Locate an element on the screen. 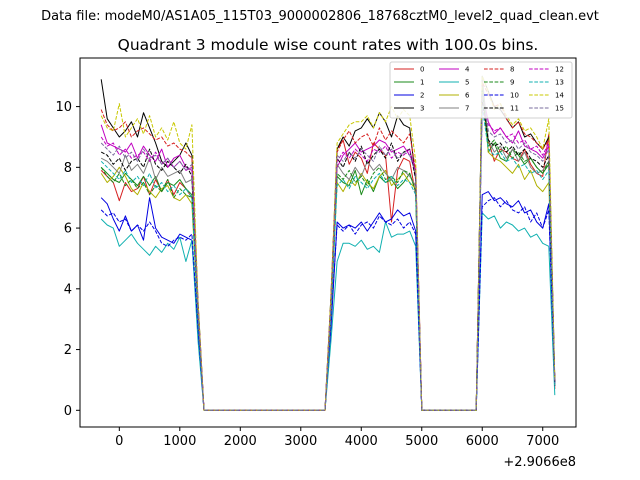 Image resolution: width=640 pixels, height=480 pixels. legend-label-7: 7 is located at coordinates (467, 109).